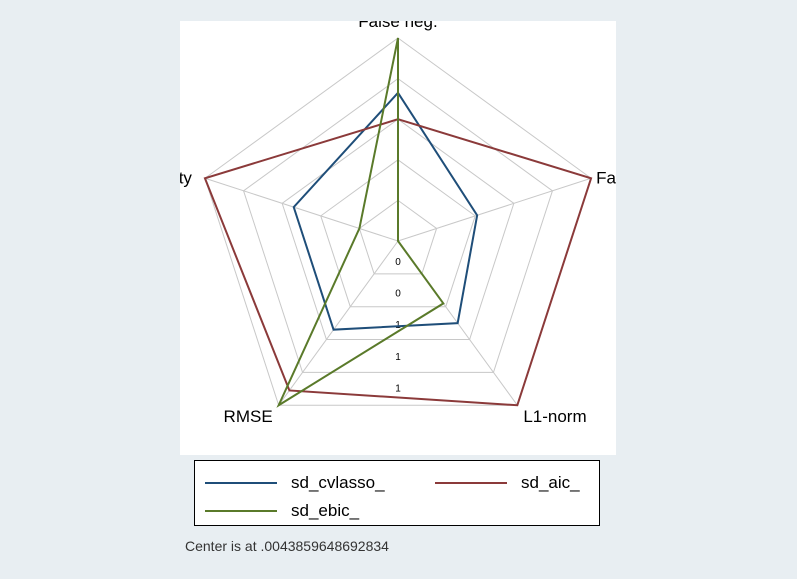  What do you see at coordinates (550, 482) in the screenshot?
I see `legend-label-aic: sd_aic_` at bounding box center [550, 482].